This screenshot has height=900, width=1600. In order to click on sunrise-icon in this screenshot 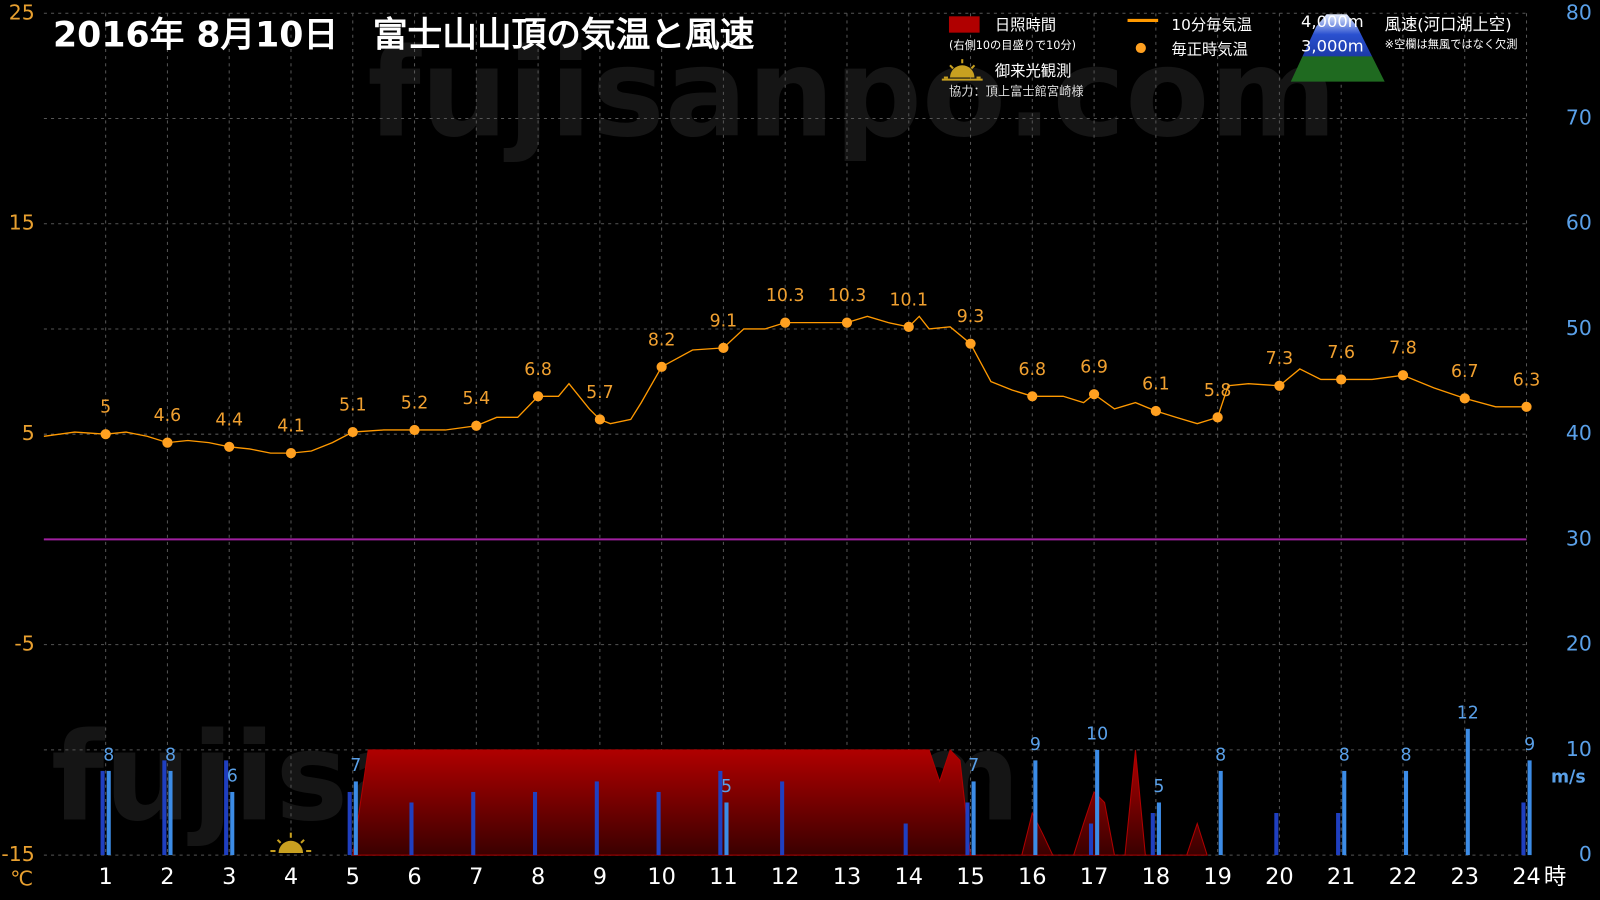, I will do `click(962, 70)`.